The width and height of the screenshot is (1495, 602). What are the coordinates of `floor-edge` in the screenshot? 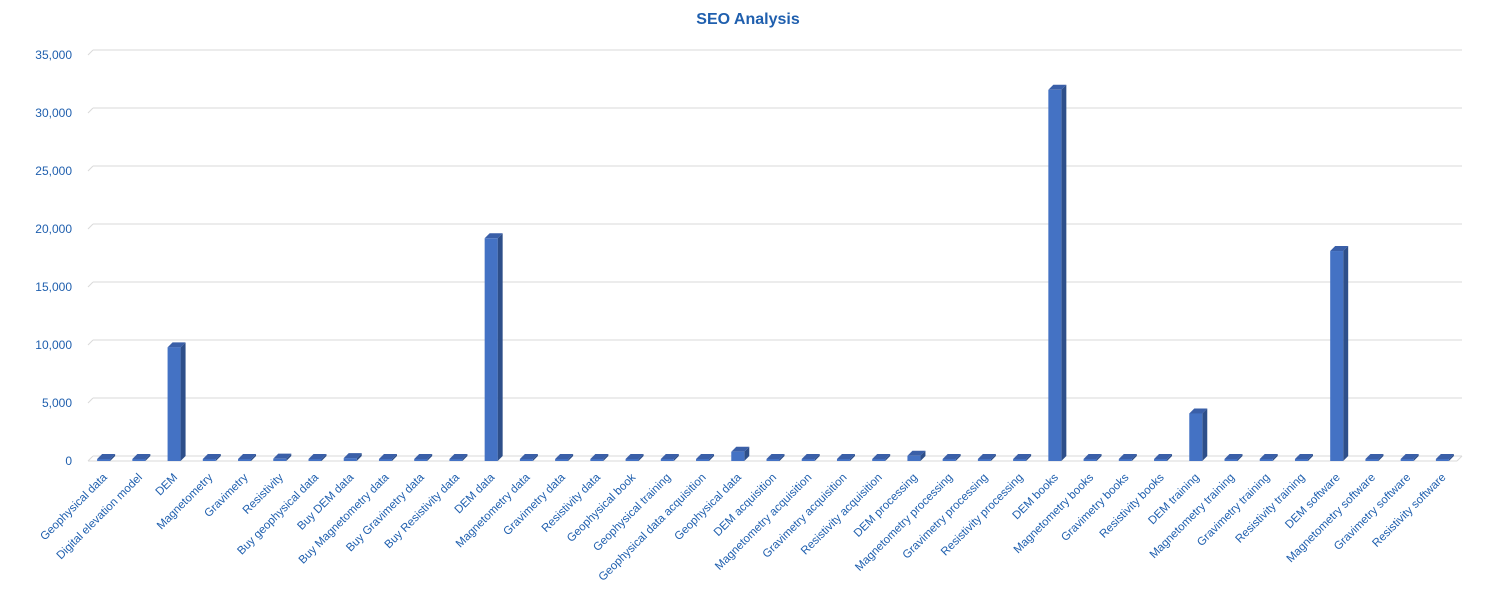 It's located at (1459, 458).